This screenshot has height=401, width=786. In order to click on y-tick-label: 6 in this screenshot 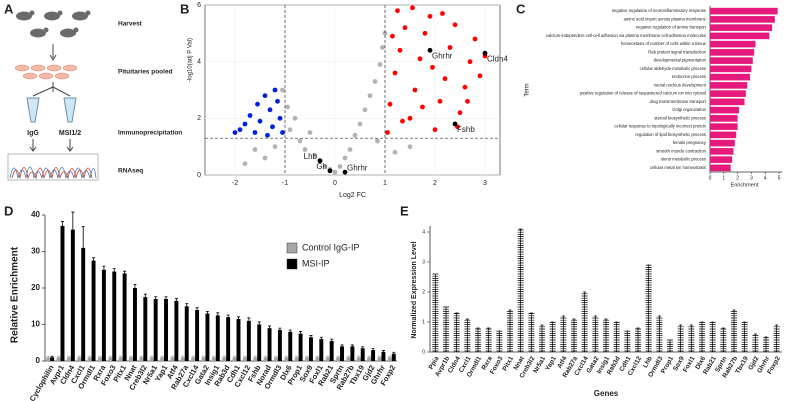, I will do `click(199, 5)`.